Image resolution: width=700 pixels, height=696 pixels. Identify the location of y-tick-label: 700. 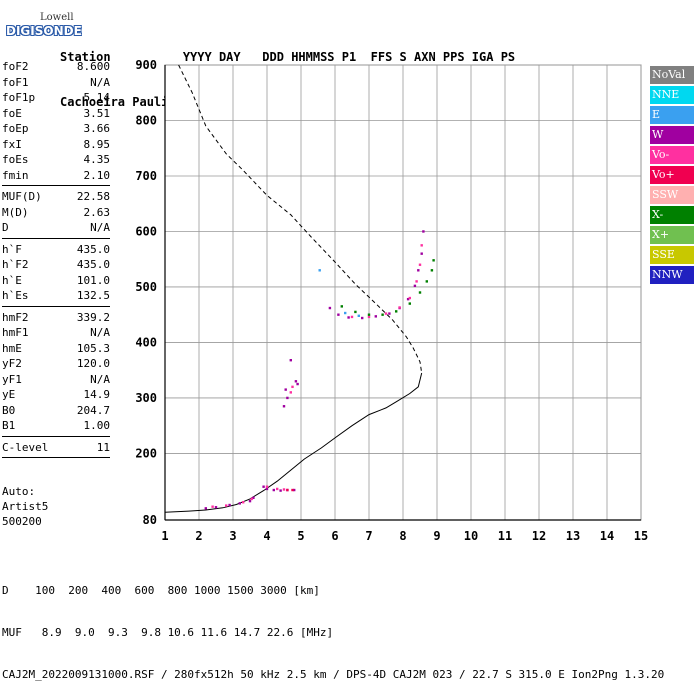
(146, 176).